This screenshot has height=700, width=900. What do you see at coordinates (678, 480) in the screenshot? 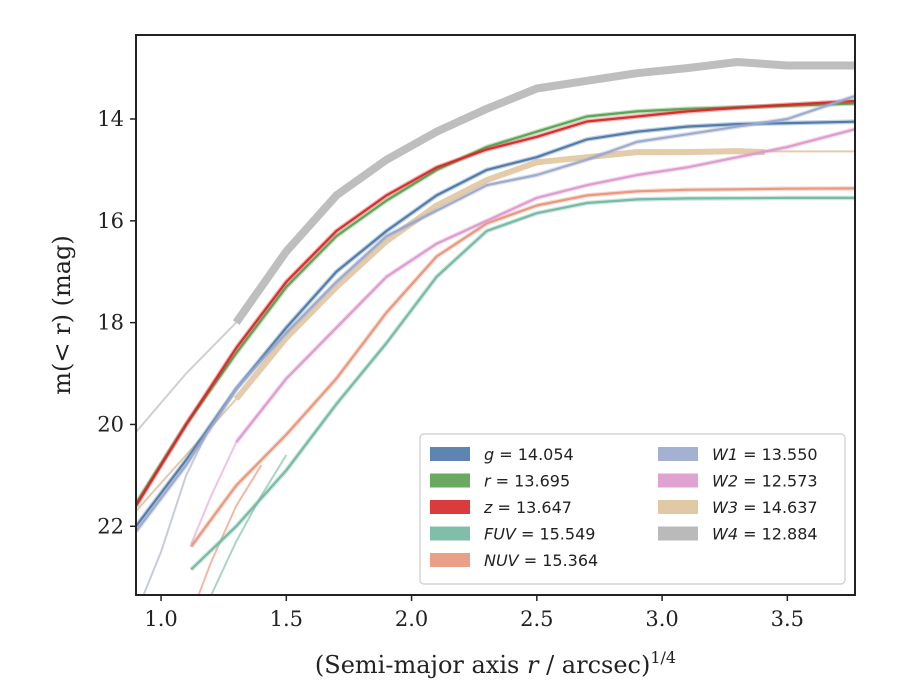
I see `legend-swatch-w2` at bounding box center [678, 480].